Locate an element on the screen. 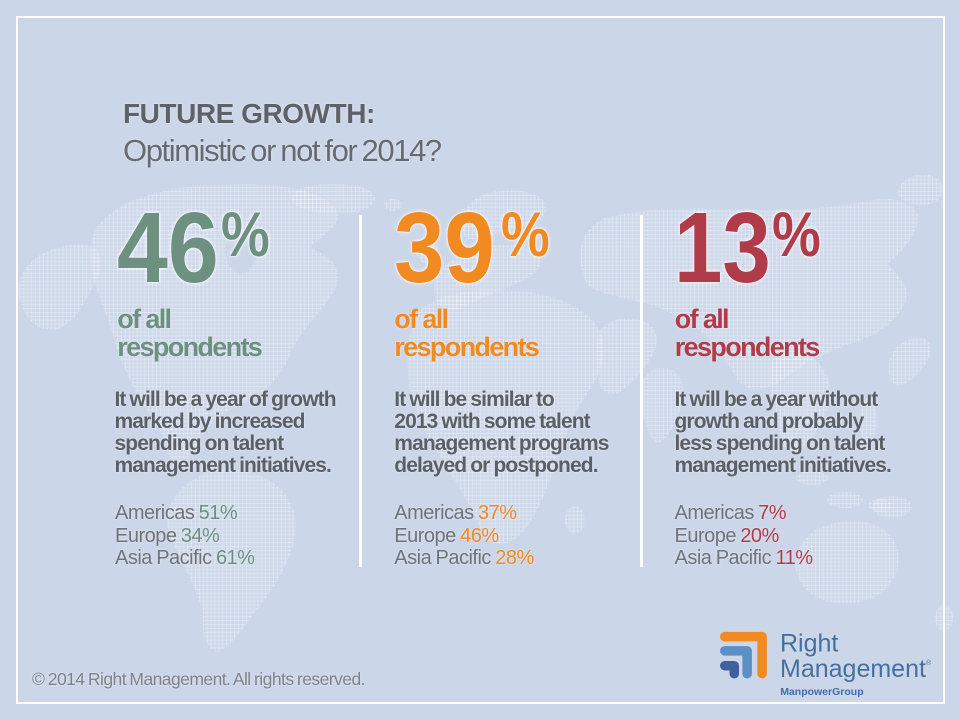 The image size is (960, 720). svg-text: Management® is located at coordinates (856, 669).